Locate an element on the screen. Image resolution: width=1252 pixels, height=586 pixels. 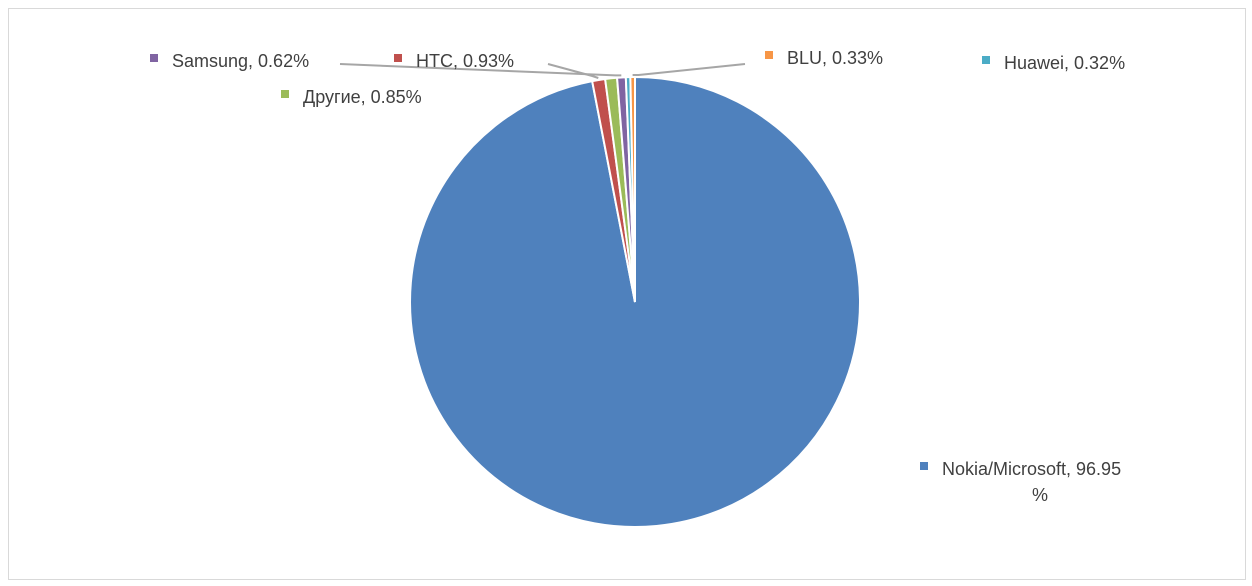
data-label-3: Другие, 0.85% is located at coordinates (362, 97).